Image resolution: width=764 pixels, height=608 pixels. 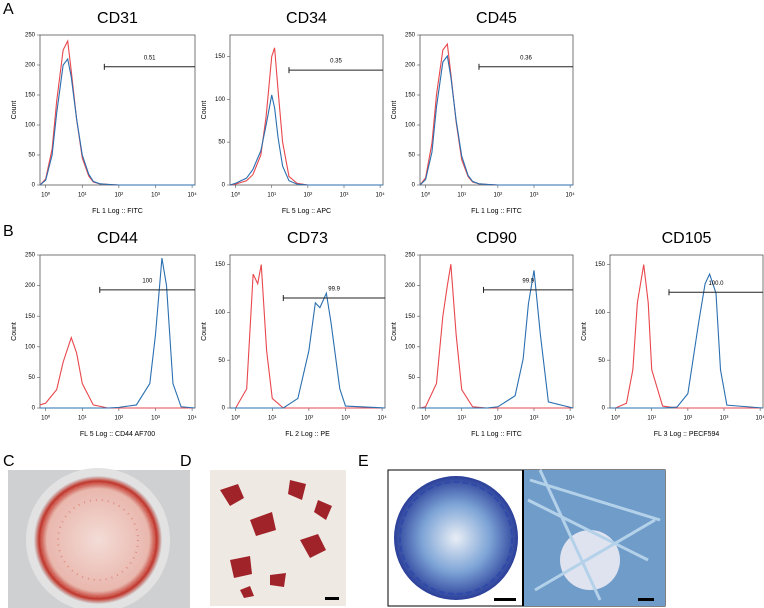 What do you see at coordinates (9, 461) in the screenshot?
I see `panel-label: C` at bounding box center [9, 461].